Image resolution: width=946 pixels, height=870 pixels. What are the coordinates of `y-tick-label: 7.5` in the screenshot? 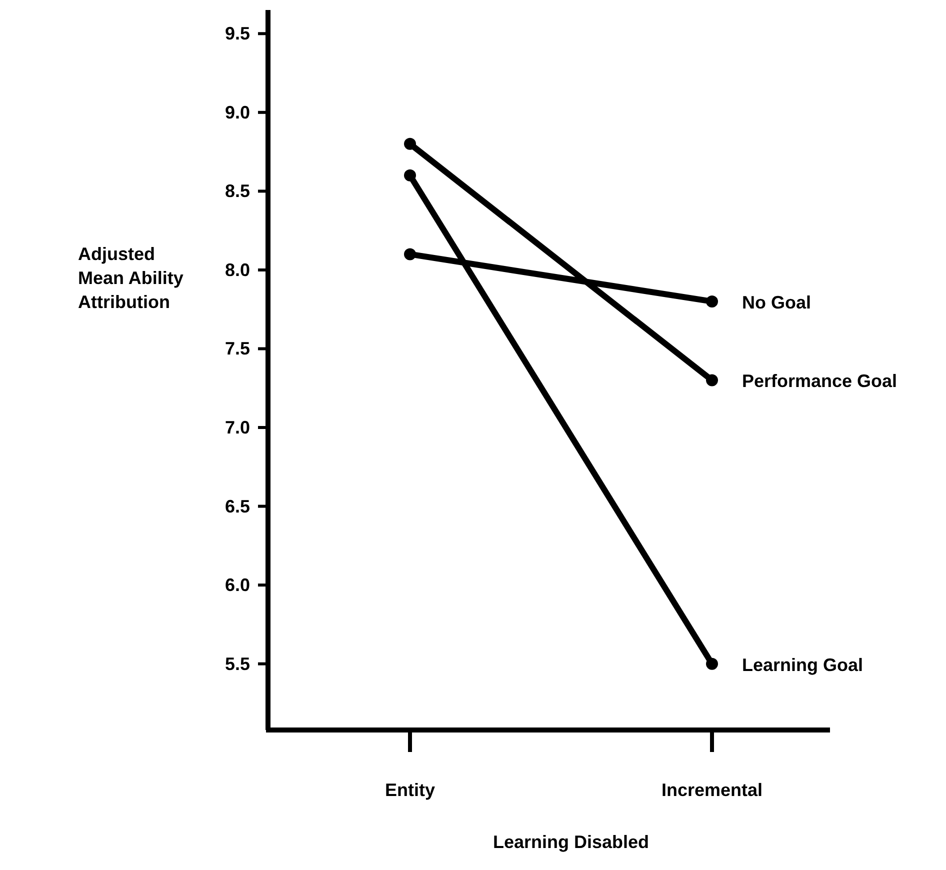 It's located at (237, 348).